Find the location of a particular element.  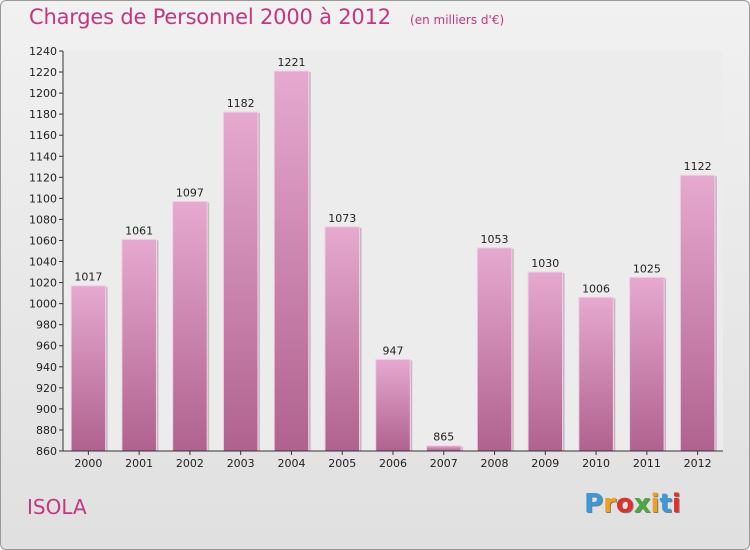

y-tick-label-1140: 1140 is located at coordinates (43, 156).